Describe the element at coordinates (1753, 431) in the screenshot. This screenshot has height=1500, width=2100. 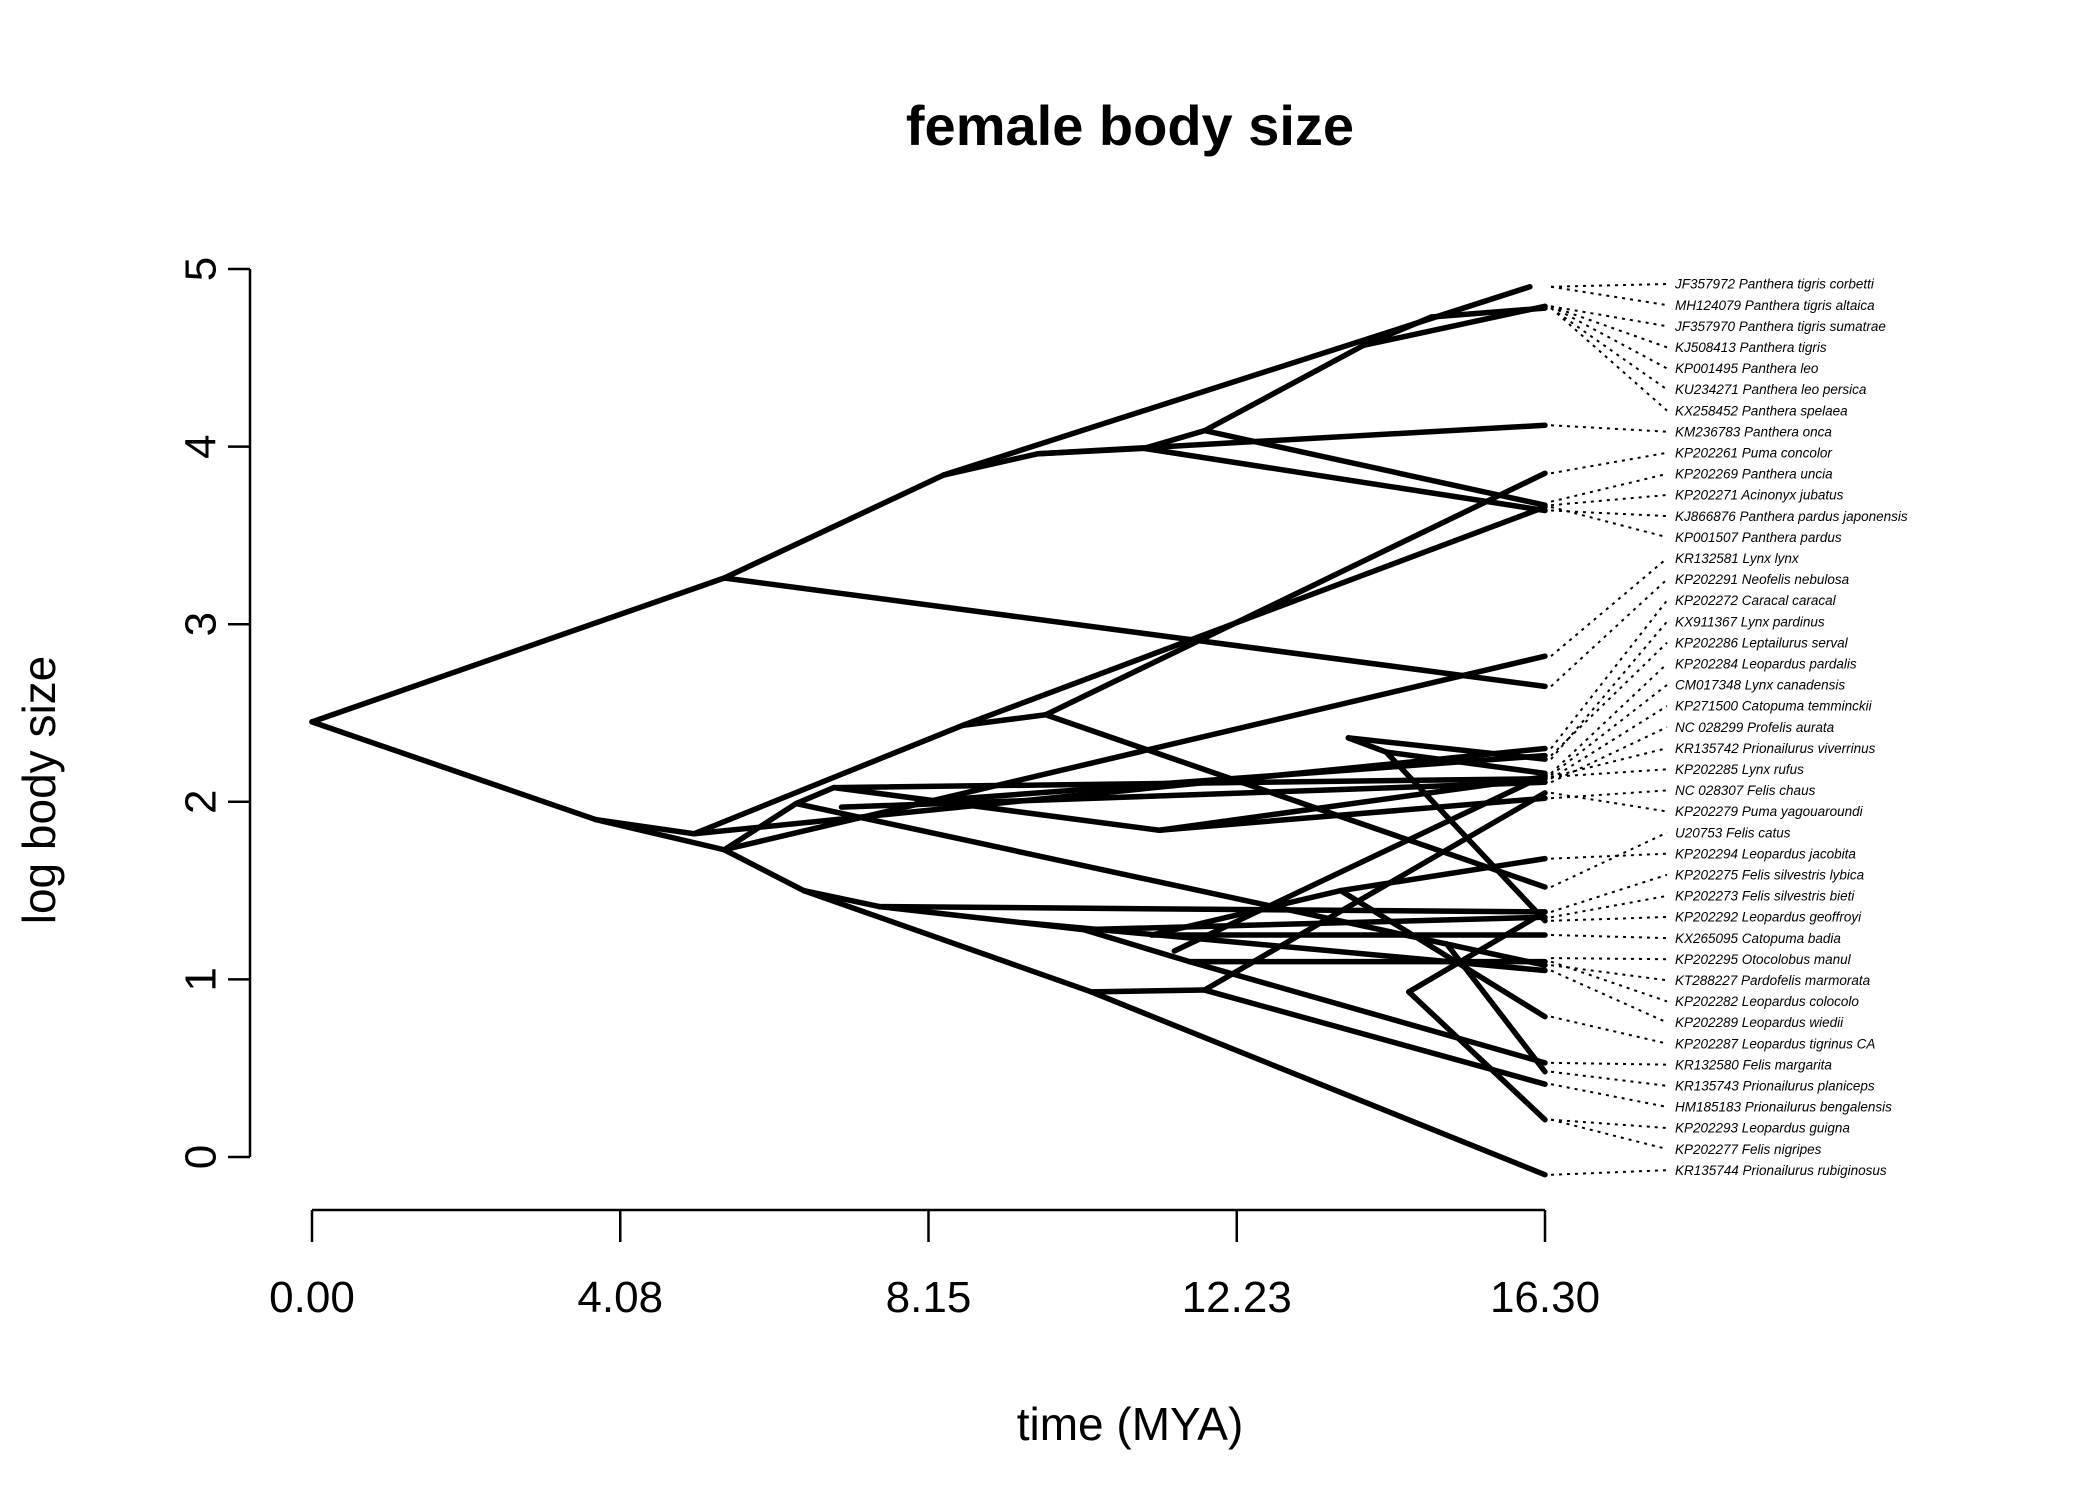
I see `tip-label: KM236783 Panthera onca` at that location.